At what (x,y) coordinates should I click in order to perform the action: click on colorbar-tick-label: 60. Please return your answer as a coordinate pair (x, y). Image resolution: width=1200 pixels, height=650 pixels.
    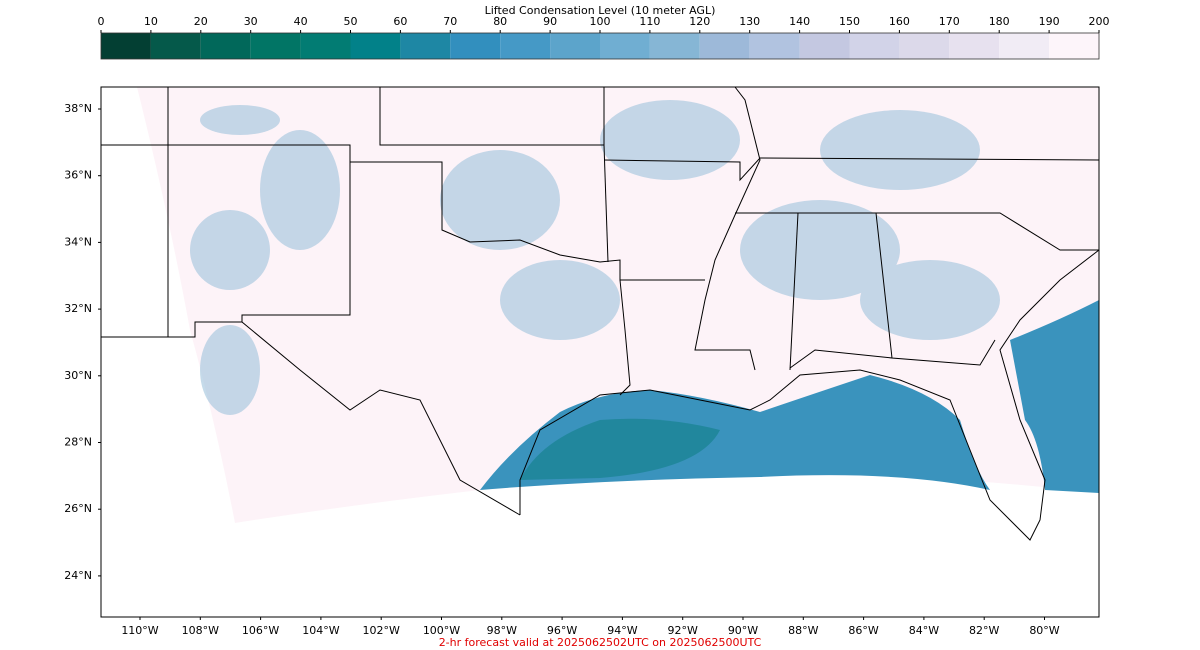
    Looking at the image, I should click on (400, 21).